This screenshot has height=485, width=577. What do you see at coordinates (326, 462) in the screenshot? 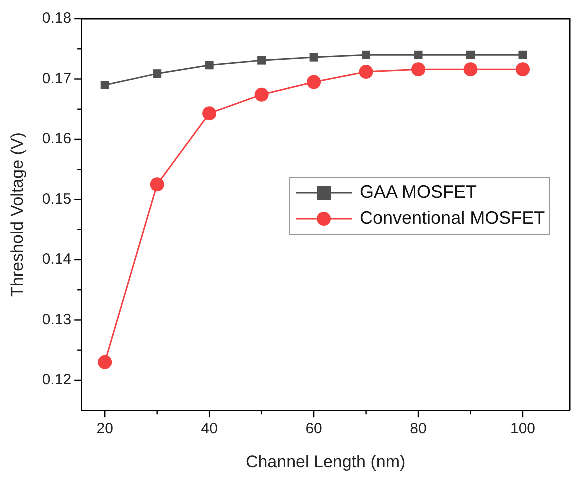
I see `x-axis-title: Channel Length (nm)` at bounding box center [326, 462].